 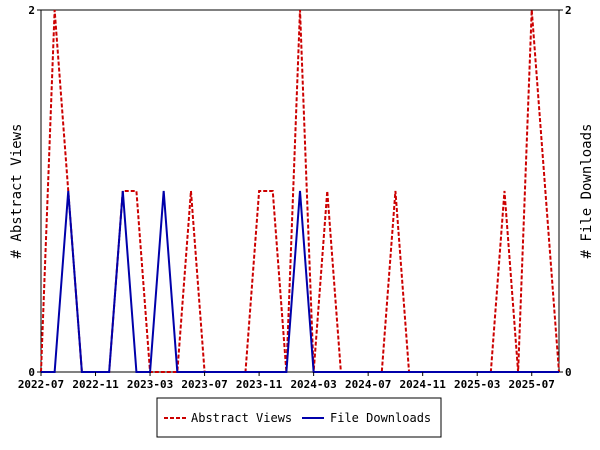 What do you see at coordinates (150, 384) in the screenshot?
I see `x-tick-label: 2023-03` at bounding box center [150, 384].